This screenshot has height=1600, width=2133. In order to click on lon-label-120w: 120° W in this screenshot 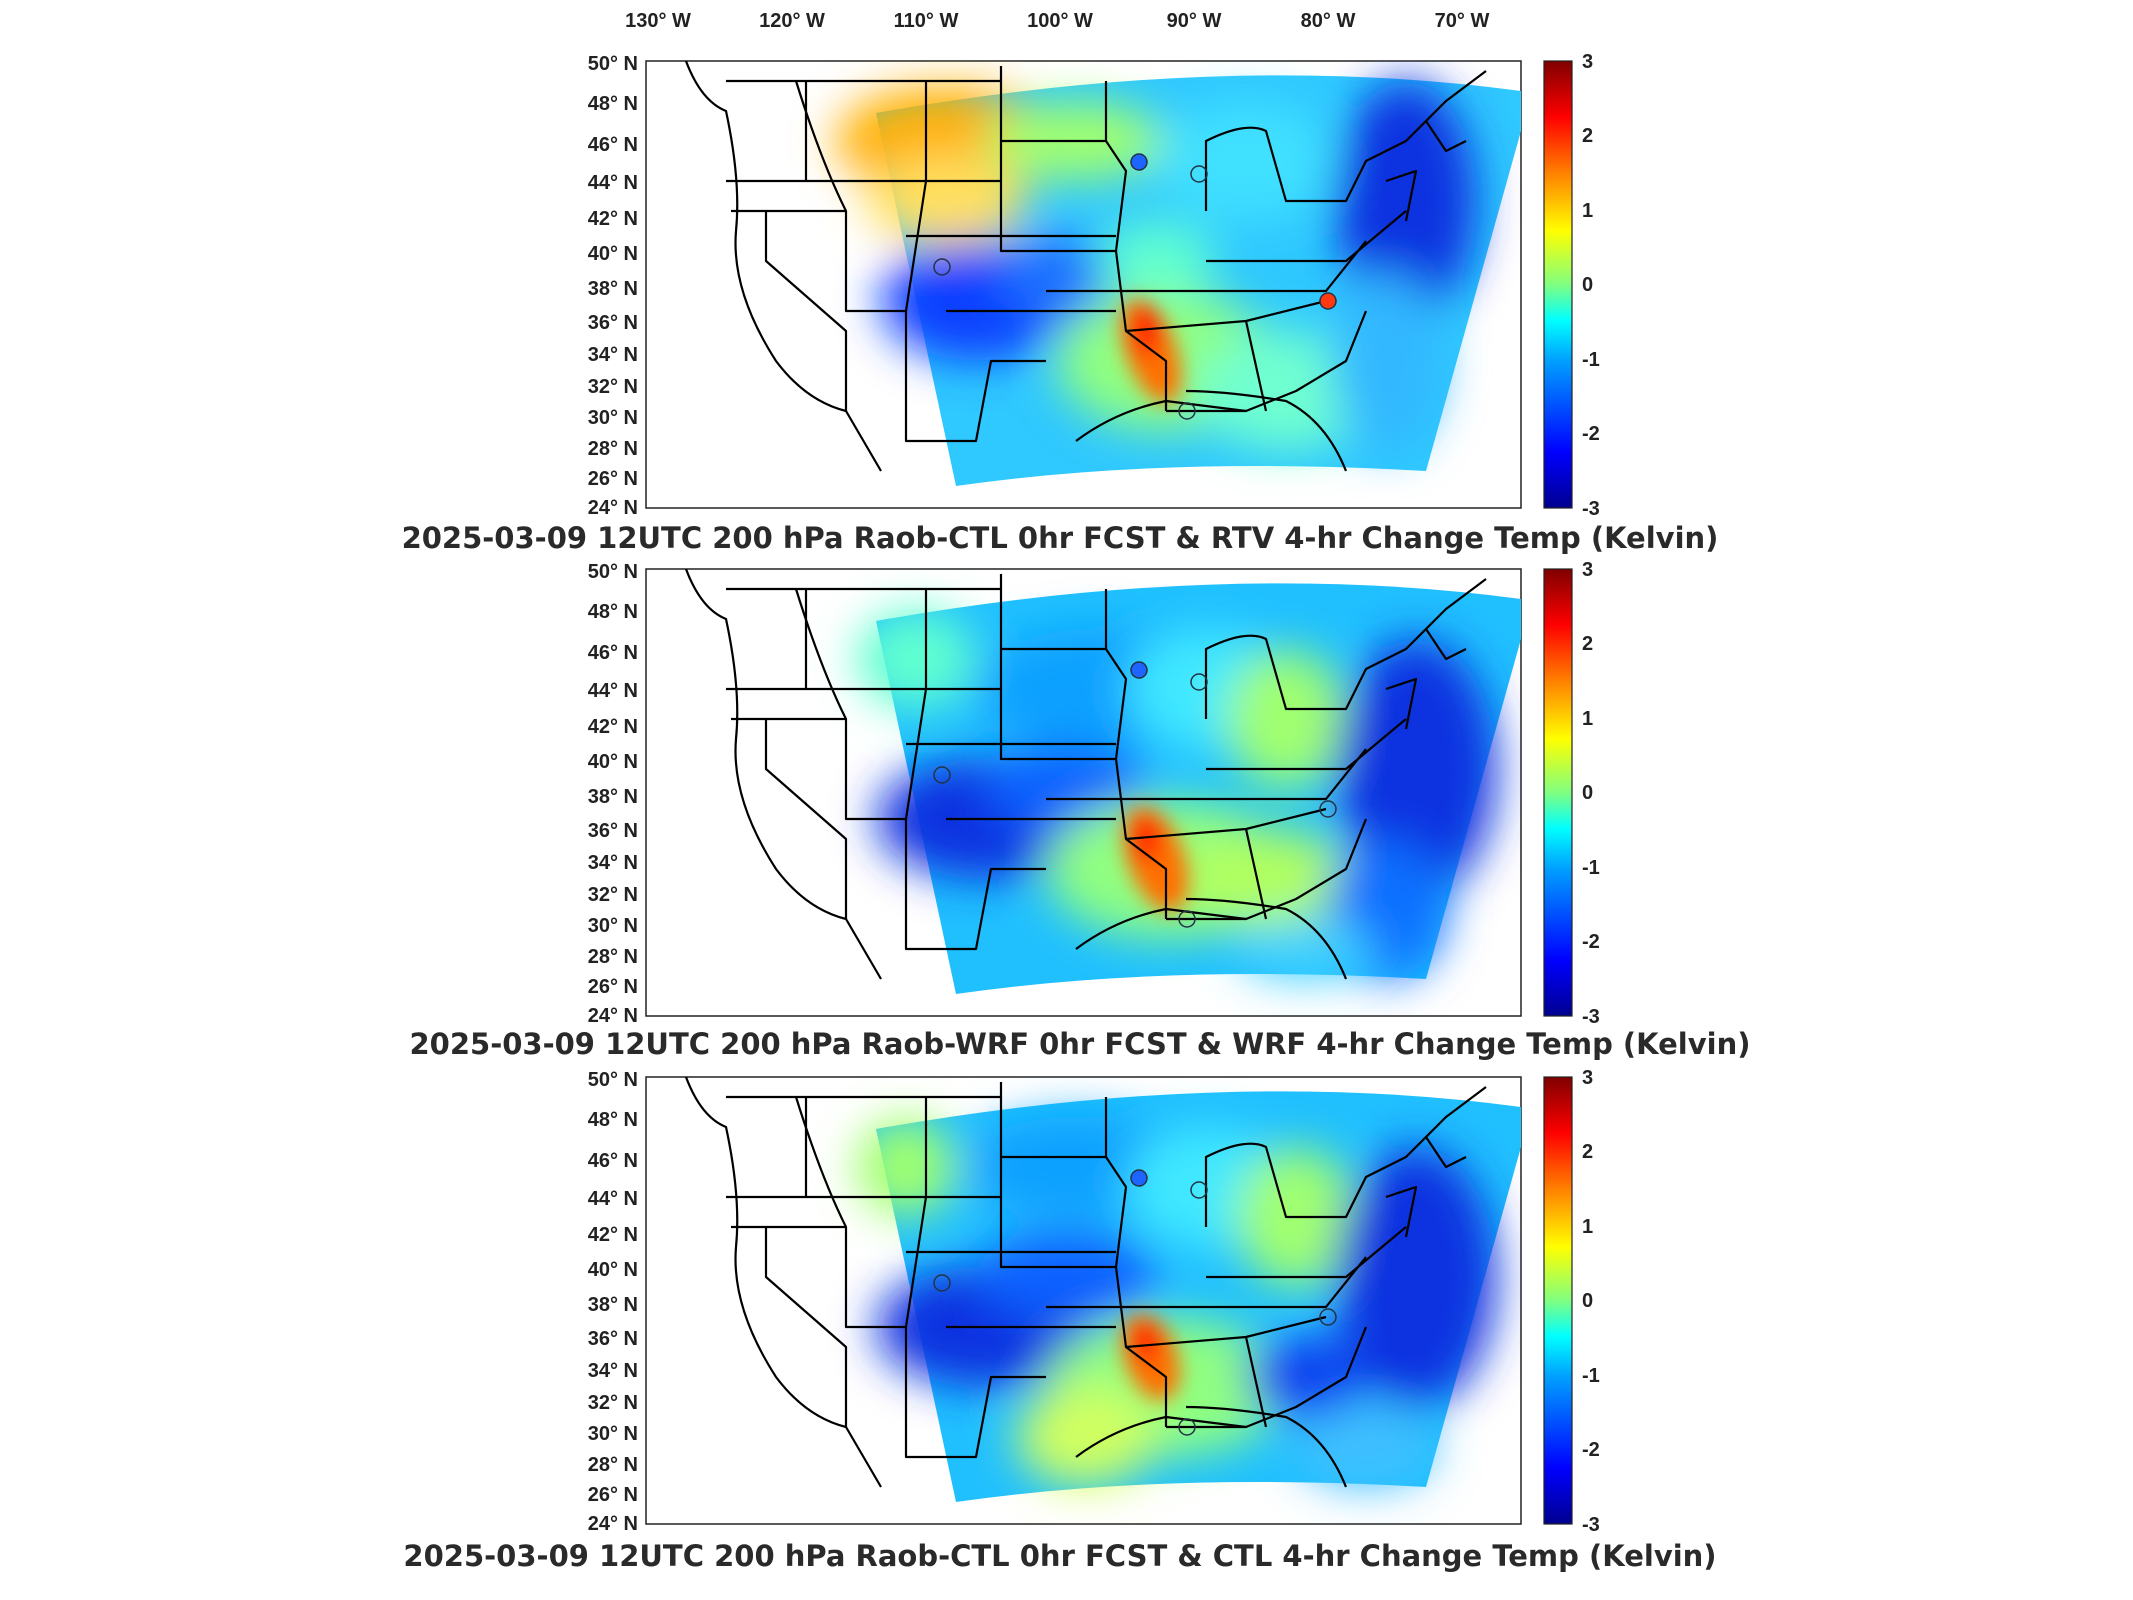, I will do `click(792, 21)`.